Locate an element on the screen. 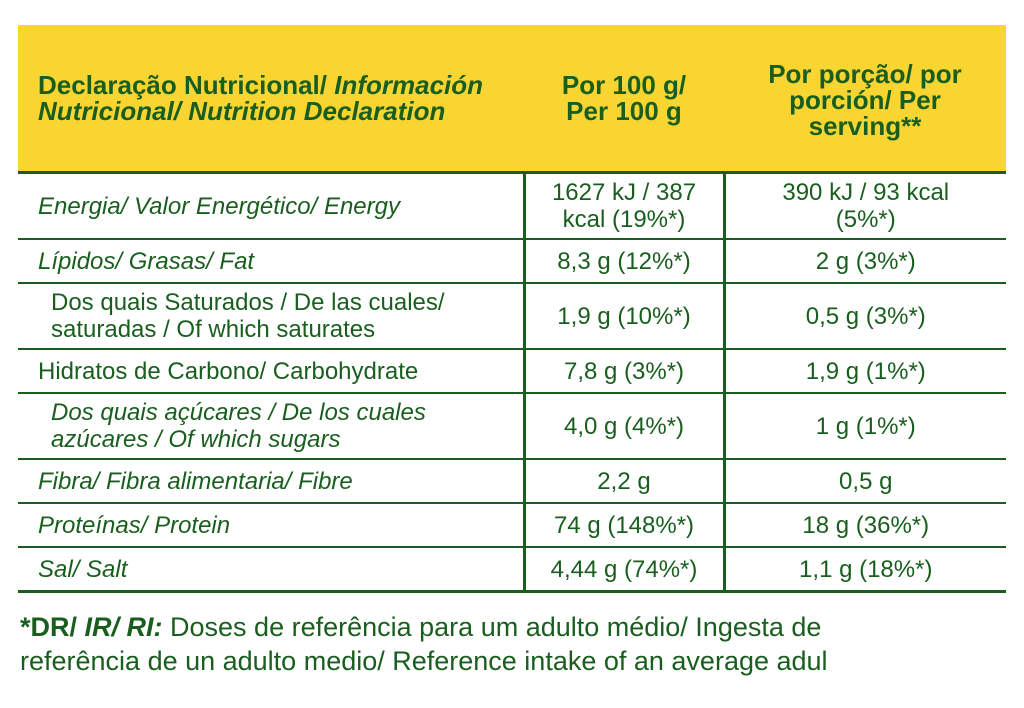 Image resolution: width=1024 pixels, height=708 pixels. row-per100-protein: 74 g (148%*) is located at coordinates (623, 524).